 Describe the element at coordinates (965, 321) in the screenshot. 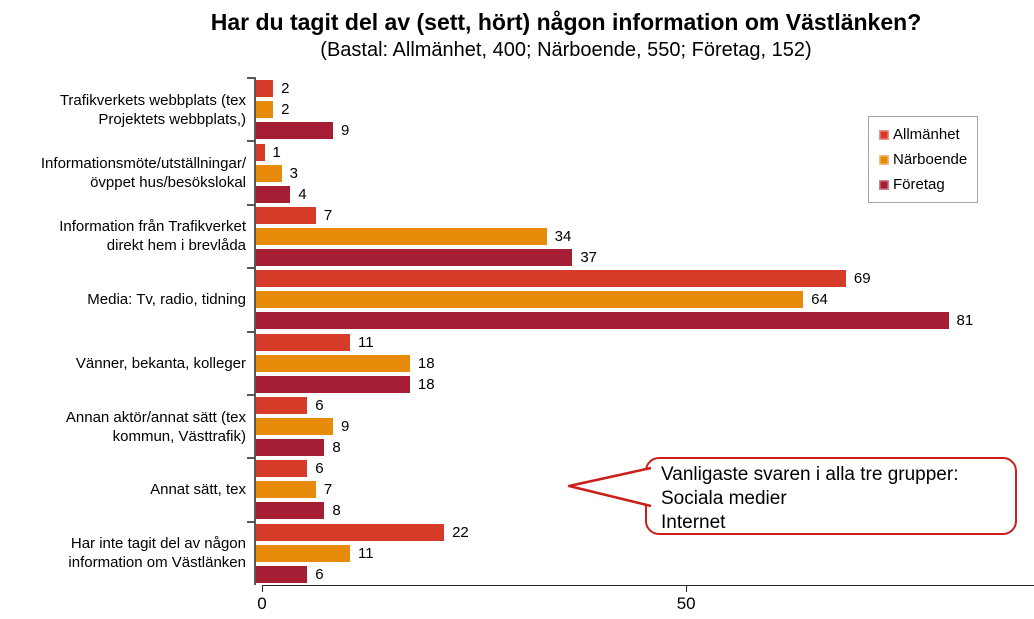

I see `bar-value-label: 81` at that location.